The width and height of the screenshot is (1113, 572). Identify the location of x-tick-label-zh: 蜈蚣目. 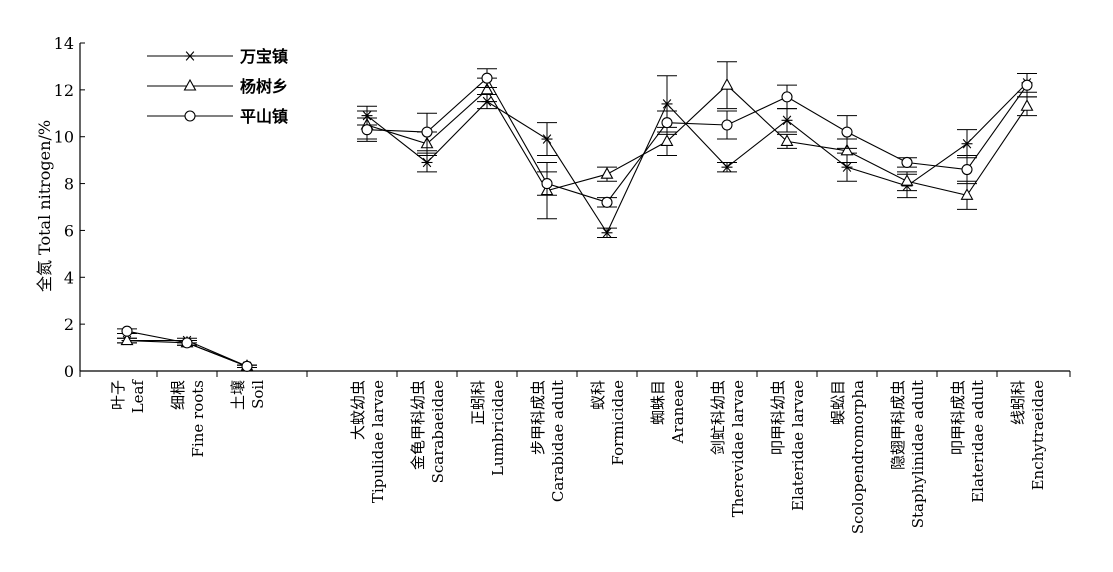
(838, 402).